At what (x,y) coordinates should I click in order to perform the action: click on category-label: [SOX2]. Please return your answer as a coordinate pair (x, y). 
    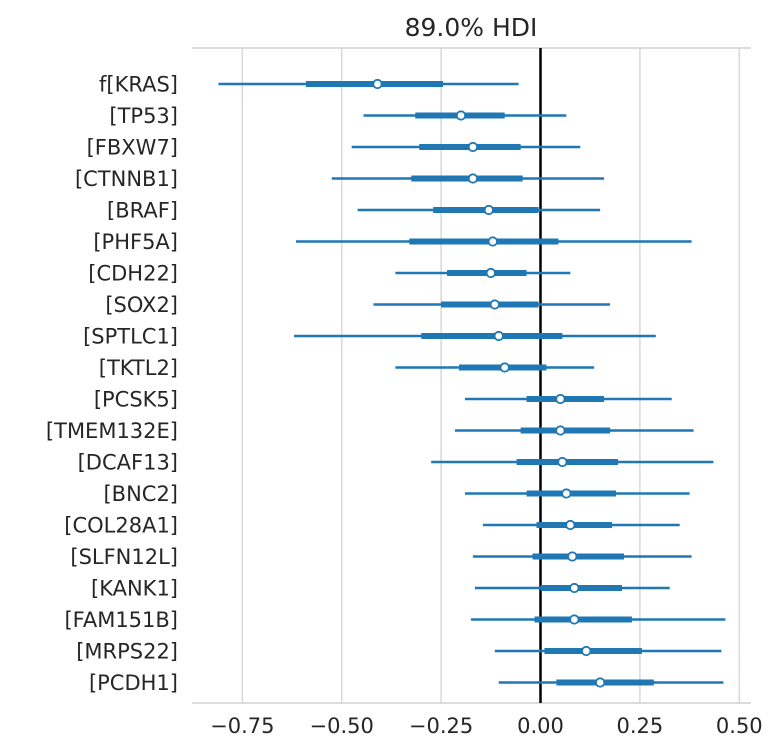
    Looking at the image, I should click on (141, 305).